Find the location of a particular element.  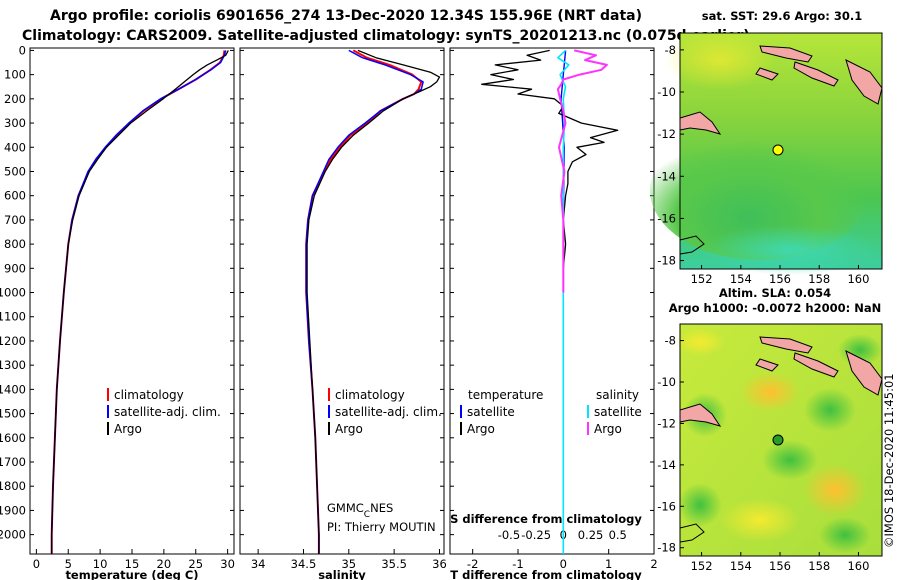

imos-stamp: ©IMOS 18-Dec-2020 11:45:01 is located at coordinates (889, 460).